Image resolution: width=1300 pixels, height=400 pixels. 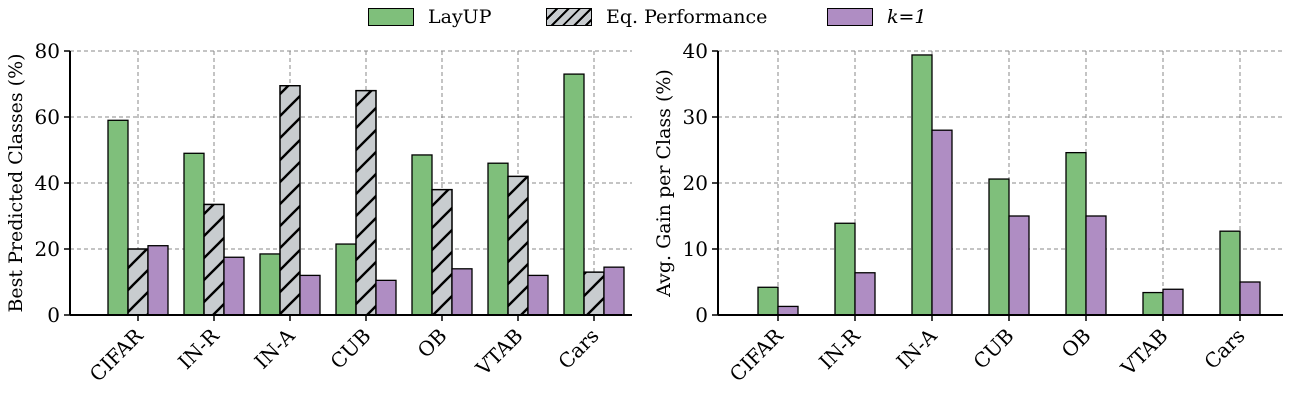 I want to click on y-tick-label: 60, so click(x=47, y=117).